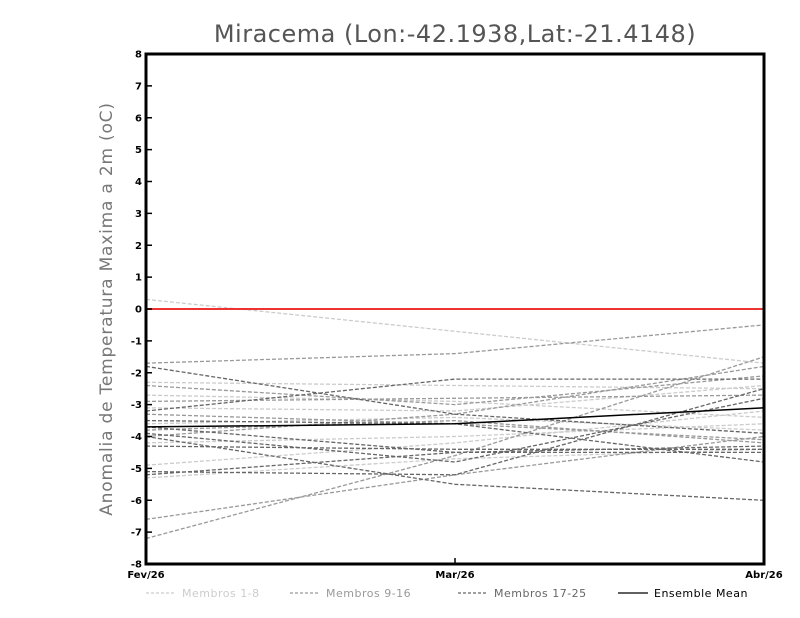 This screenshot has height=618, width=800. Describe the element at coordinates (136, 437) in the screenshot. I see `y-tick-label: -4` at that location.